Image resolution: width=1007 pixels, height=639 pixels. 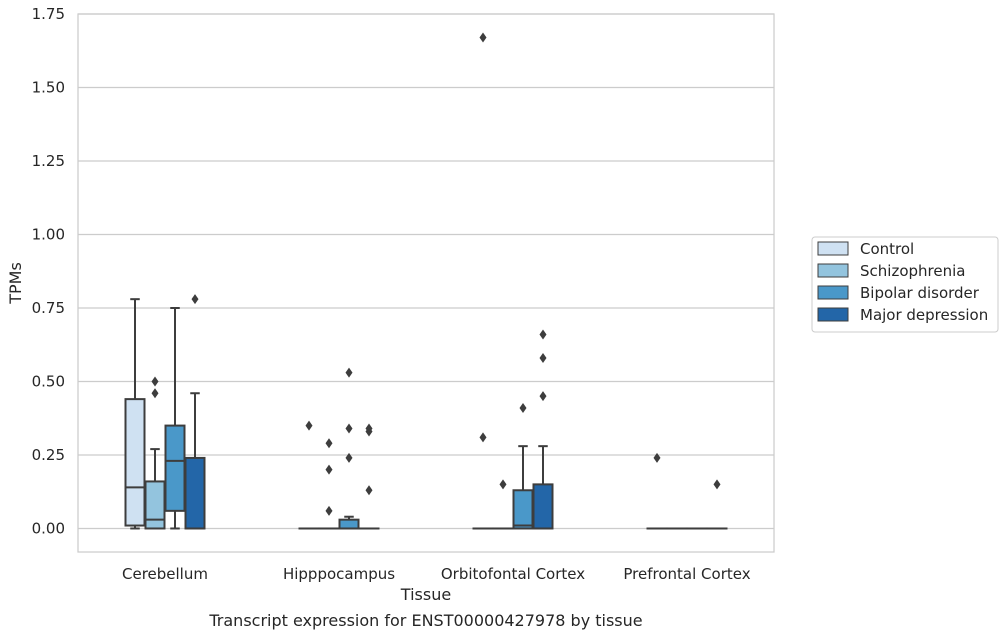 I want to click on x-tick-label: Orbitofontal Cortex, so click(x=513, y=574).